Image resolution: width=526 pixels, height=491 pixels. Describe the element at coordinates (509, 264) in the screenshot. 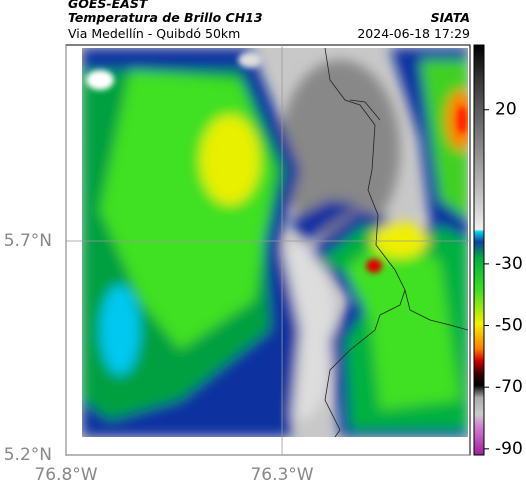

I see `colorbar-tick-label: -30` at that location.